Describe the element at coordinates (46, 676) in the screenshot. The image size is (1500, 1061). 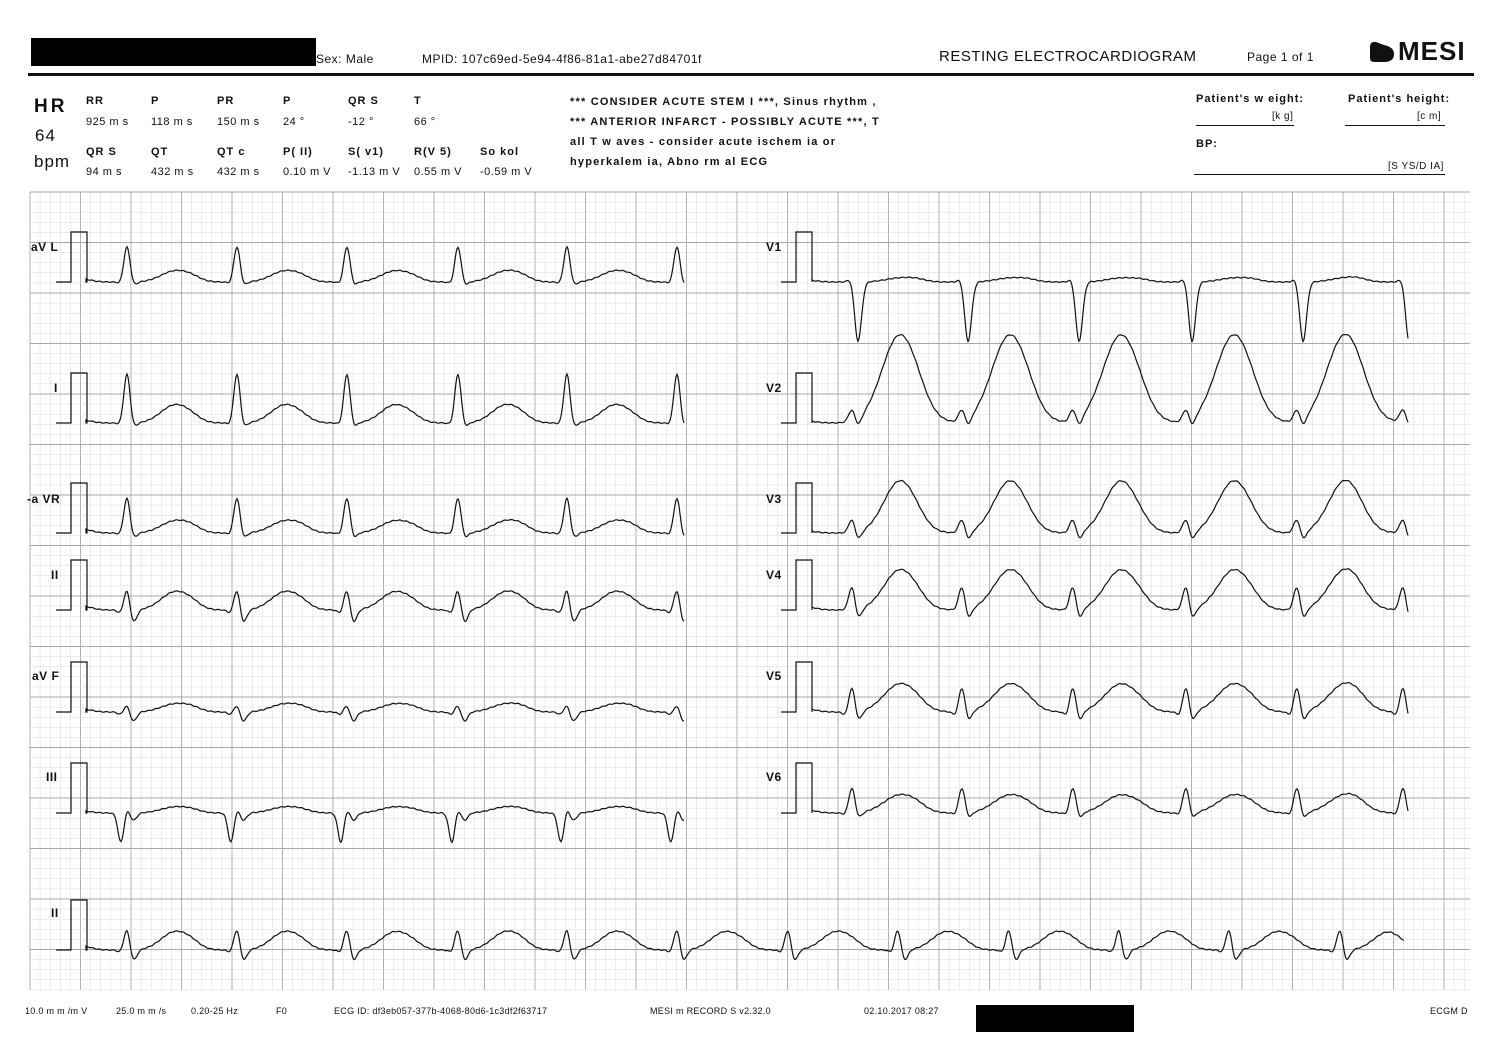
I see `lead-label-avf: aV F` at that location.